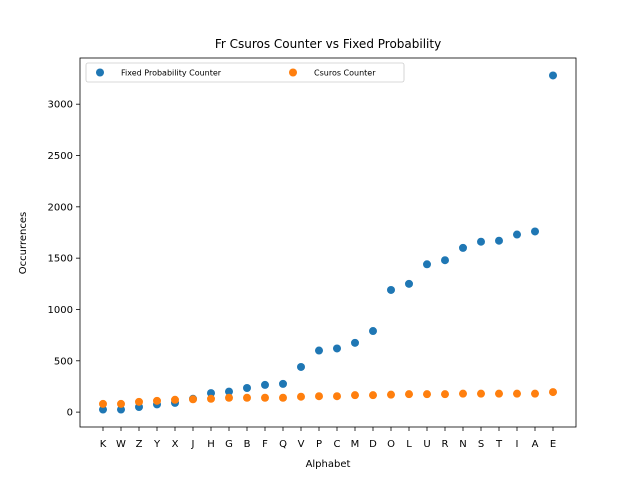 The height and width of the screenshot is (480, 640). Describe the element at coordinates (345, 73) in the screenshot. I see `legend-label-csuros: Csuros Counter` at that location.